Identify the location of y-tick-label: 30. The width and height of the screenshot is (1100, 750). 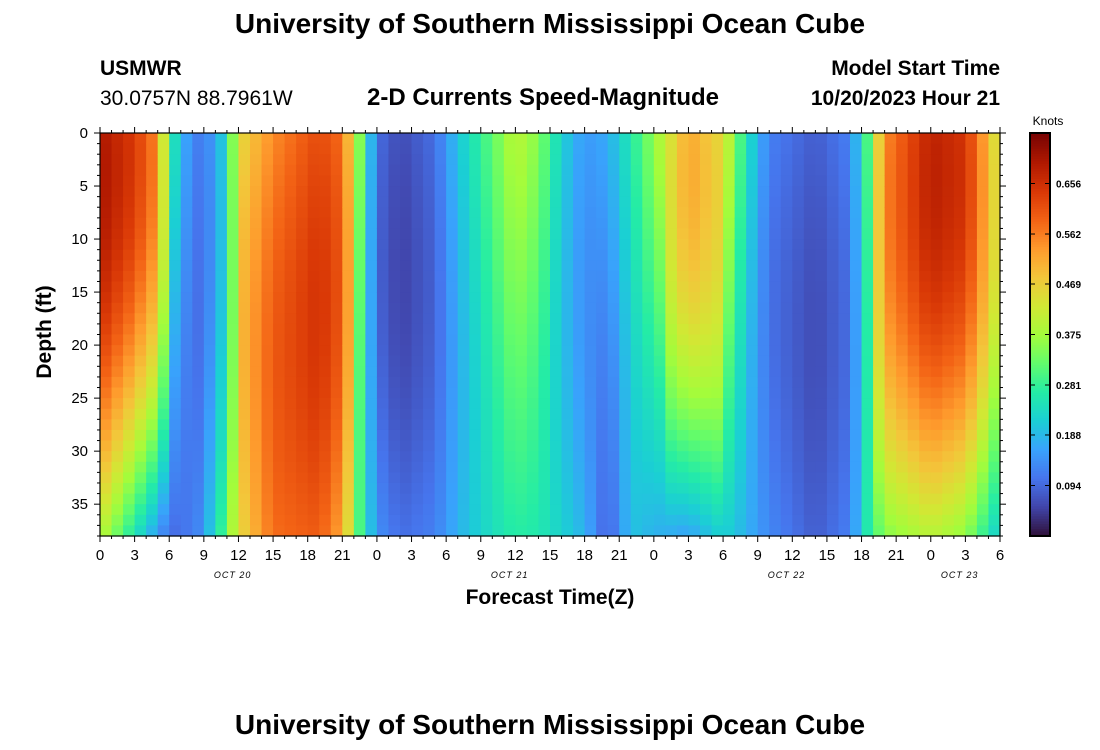
(79, 451).